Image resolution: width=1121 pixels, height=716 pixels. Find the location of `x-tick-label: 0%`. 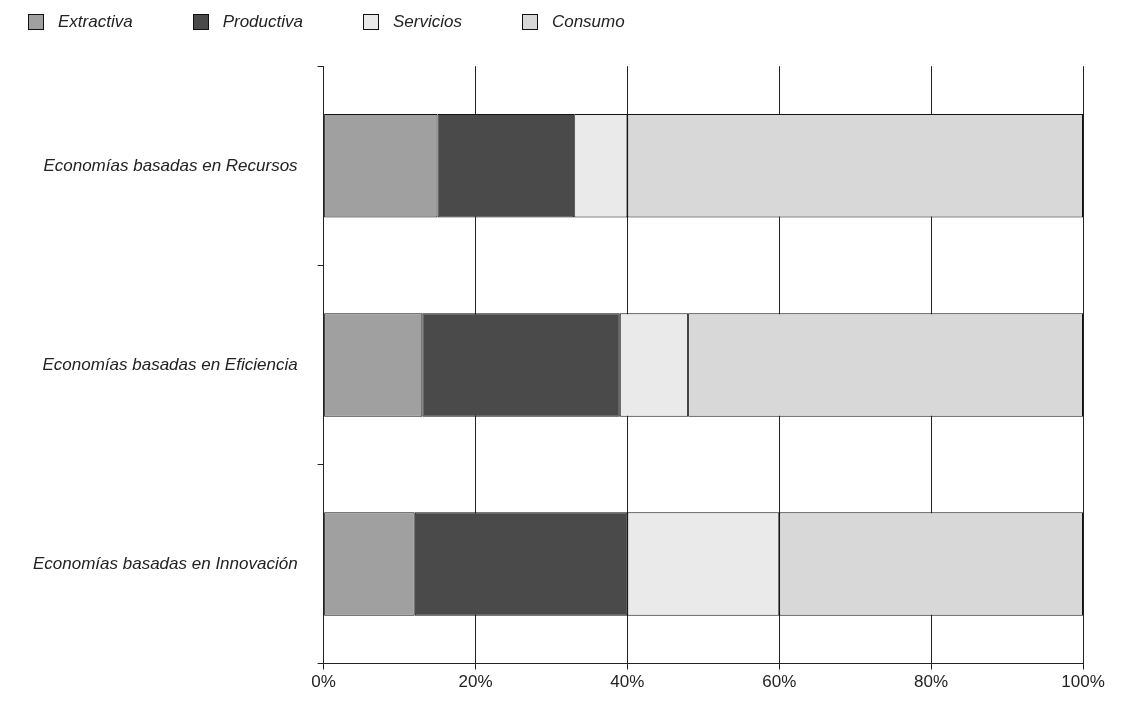

x-tick-label: 0% is located at coordinates (323, 682).